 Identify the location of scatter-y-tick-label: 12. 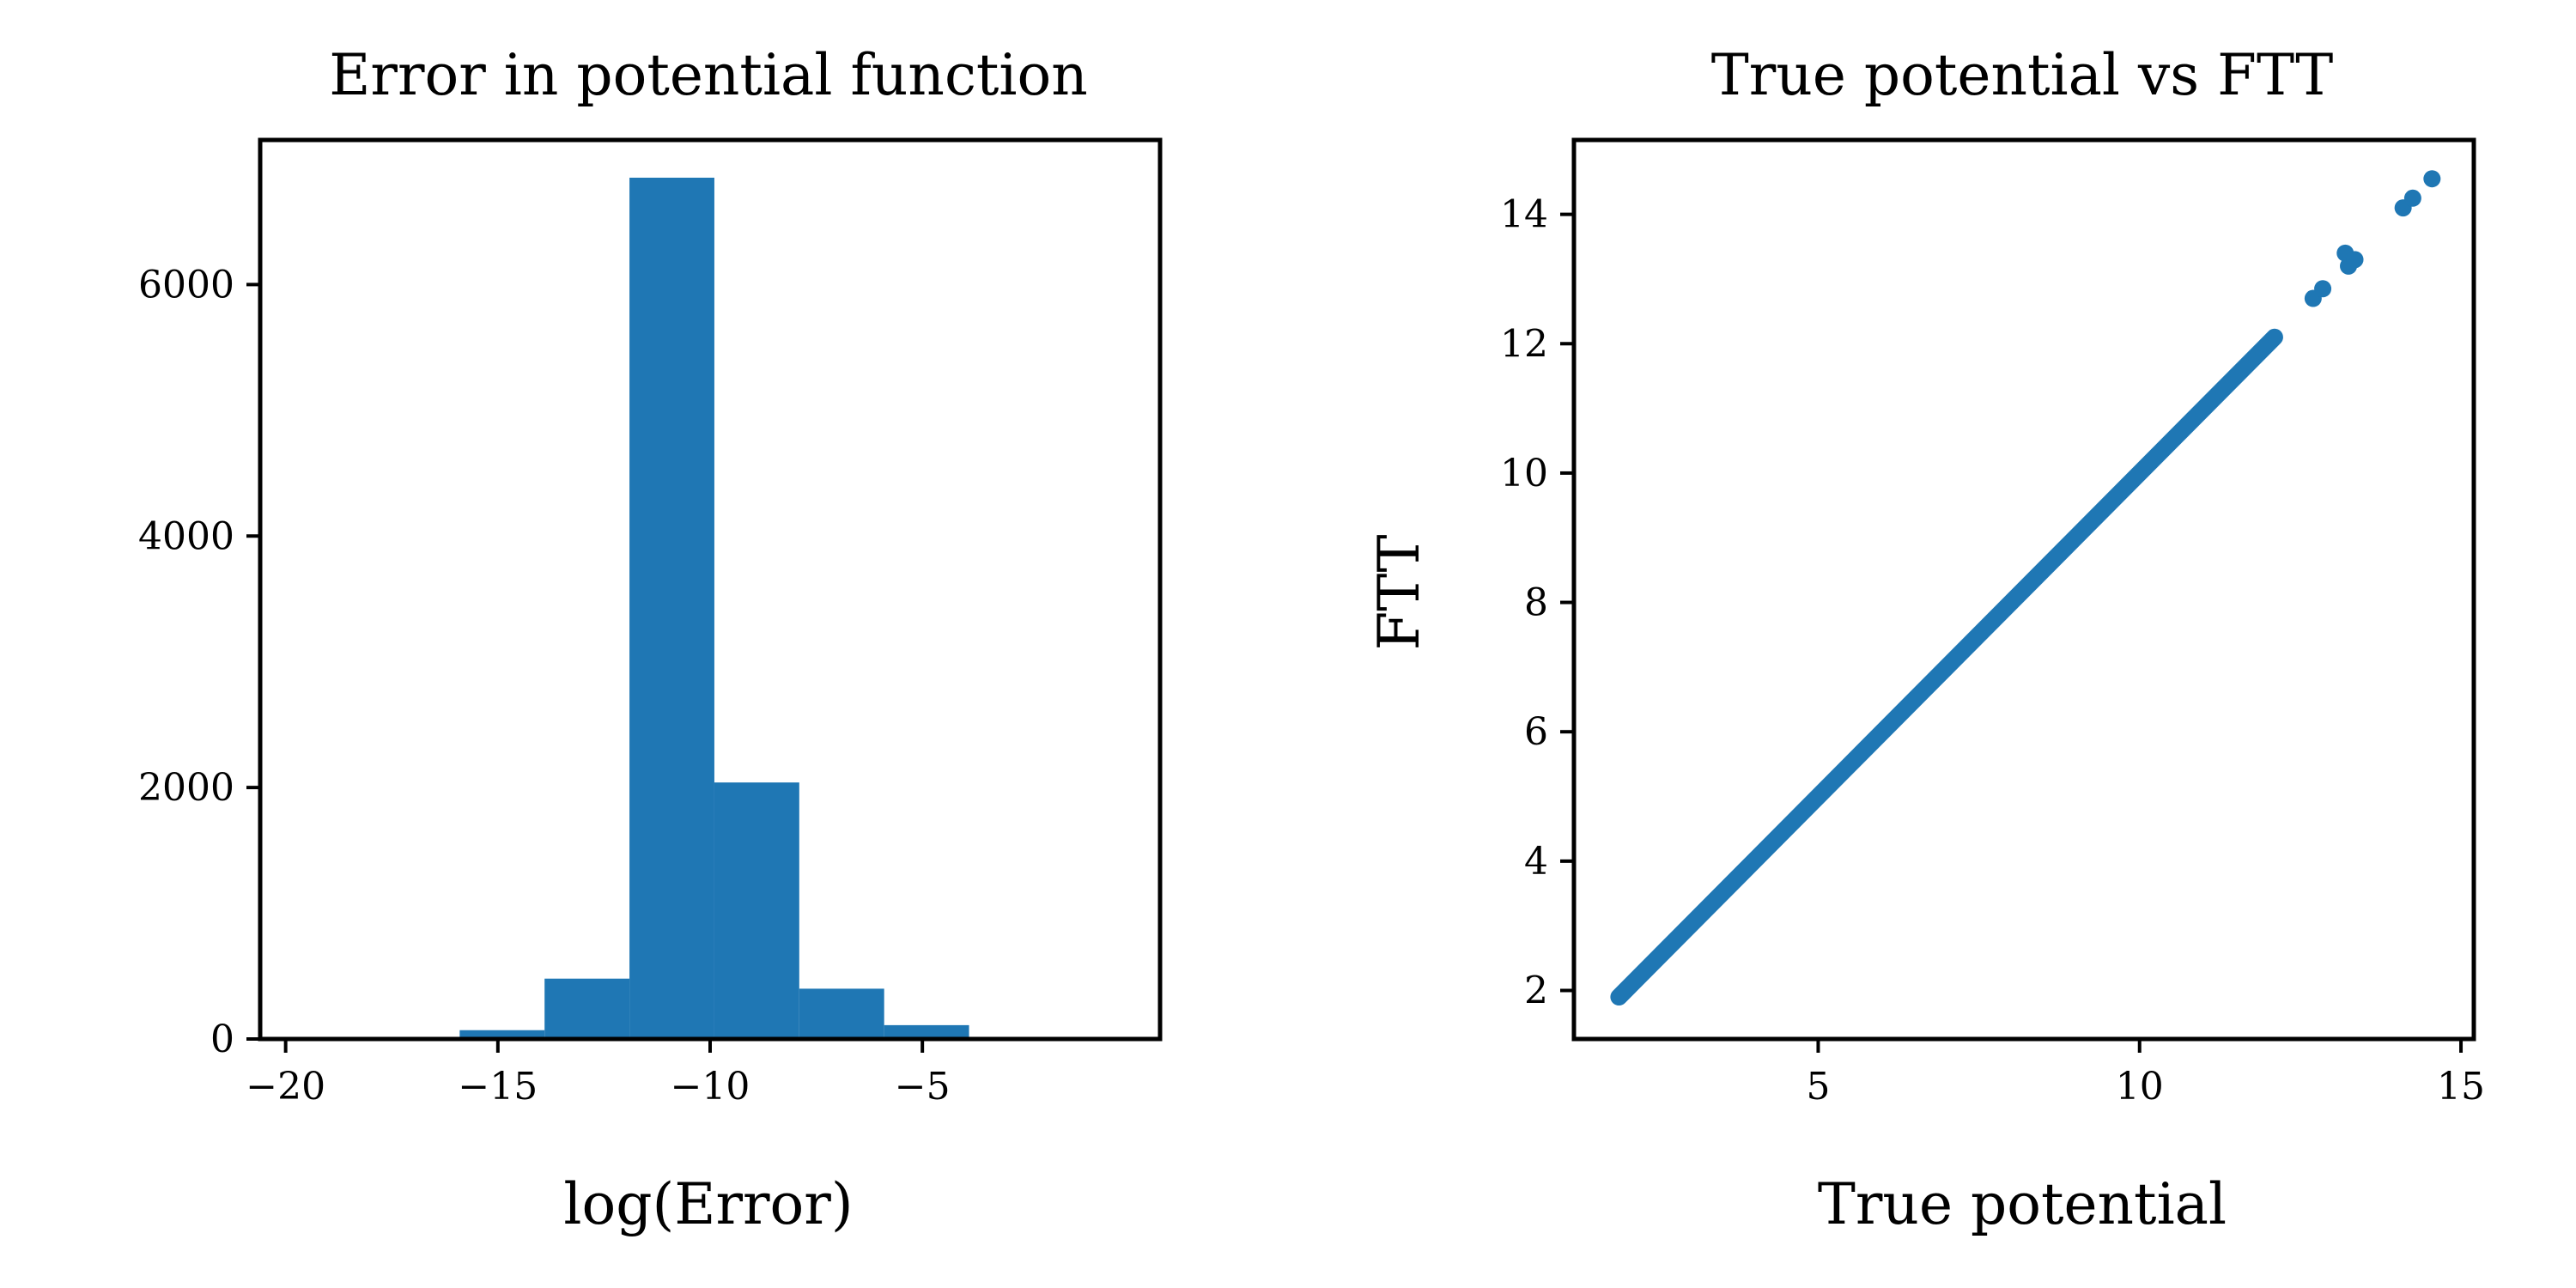
(1524, 344).